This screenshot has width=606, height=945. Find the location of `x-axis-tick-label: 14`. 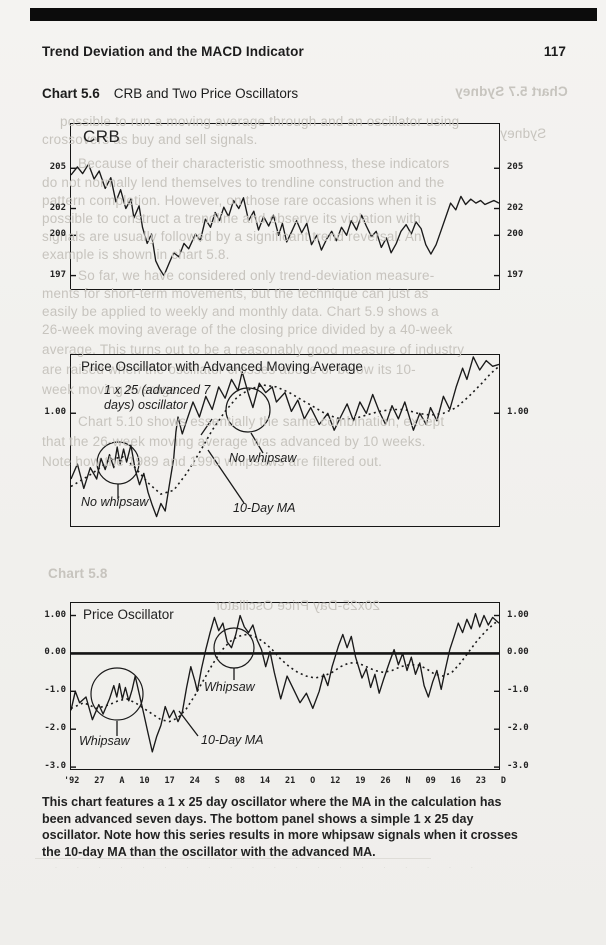

x-axis-tick-label: 14 is located at coordinates (265, 781).